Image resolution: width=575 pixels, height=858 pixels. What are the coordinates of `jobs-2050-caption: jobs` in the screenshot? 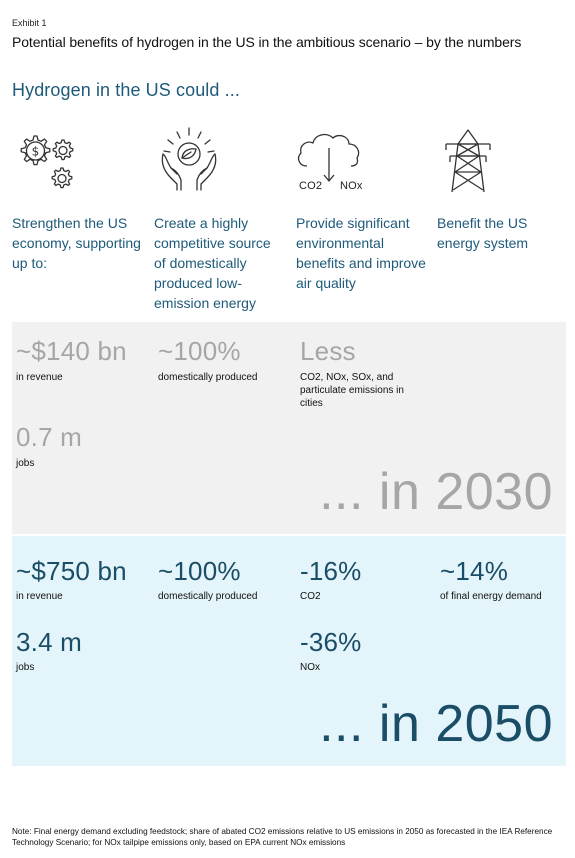 It's located at (25, 667).